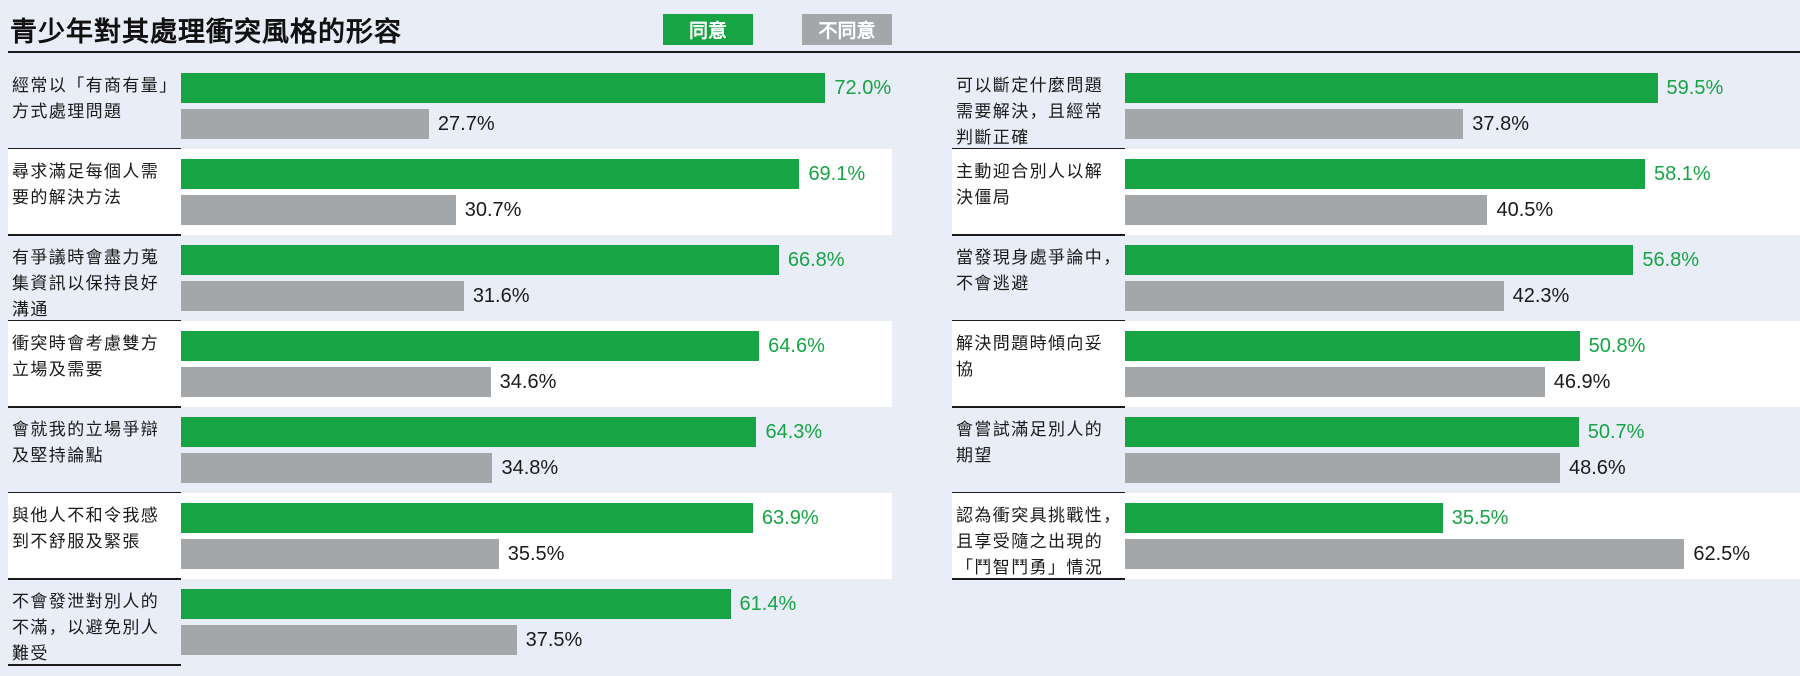 The width and height of the screenshot is (1800, 676). I want to click on bar-row: 認為衝突具挑戰性， 且享受隨之出現的 「鬥智鬥勇」情況 35.5% 62.5%, so click(1376, 537).